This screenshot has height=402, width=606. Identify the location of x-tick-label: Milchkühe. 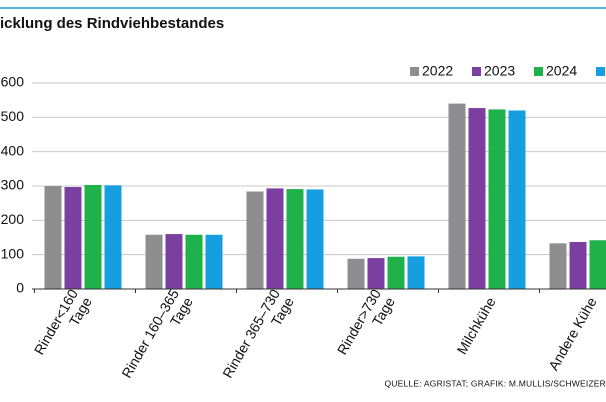
(475, 325).